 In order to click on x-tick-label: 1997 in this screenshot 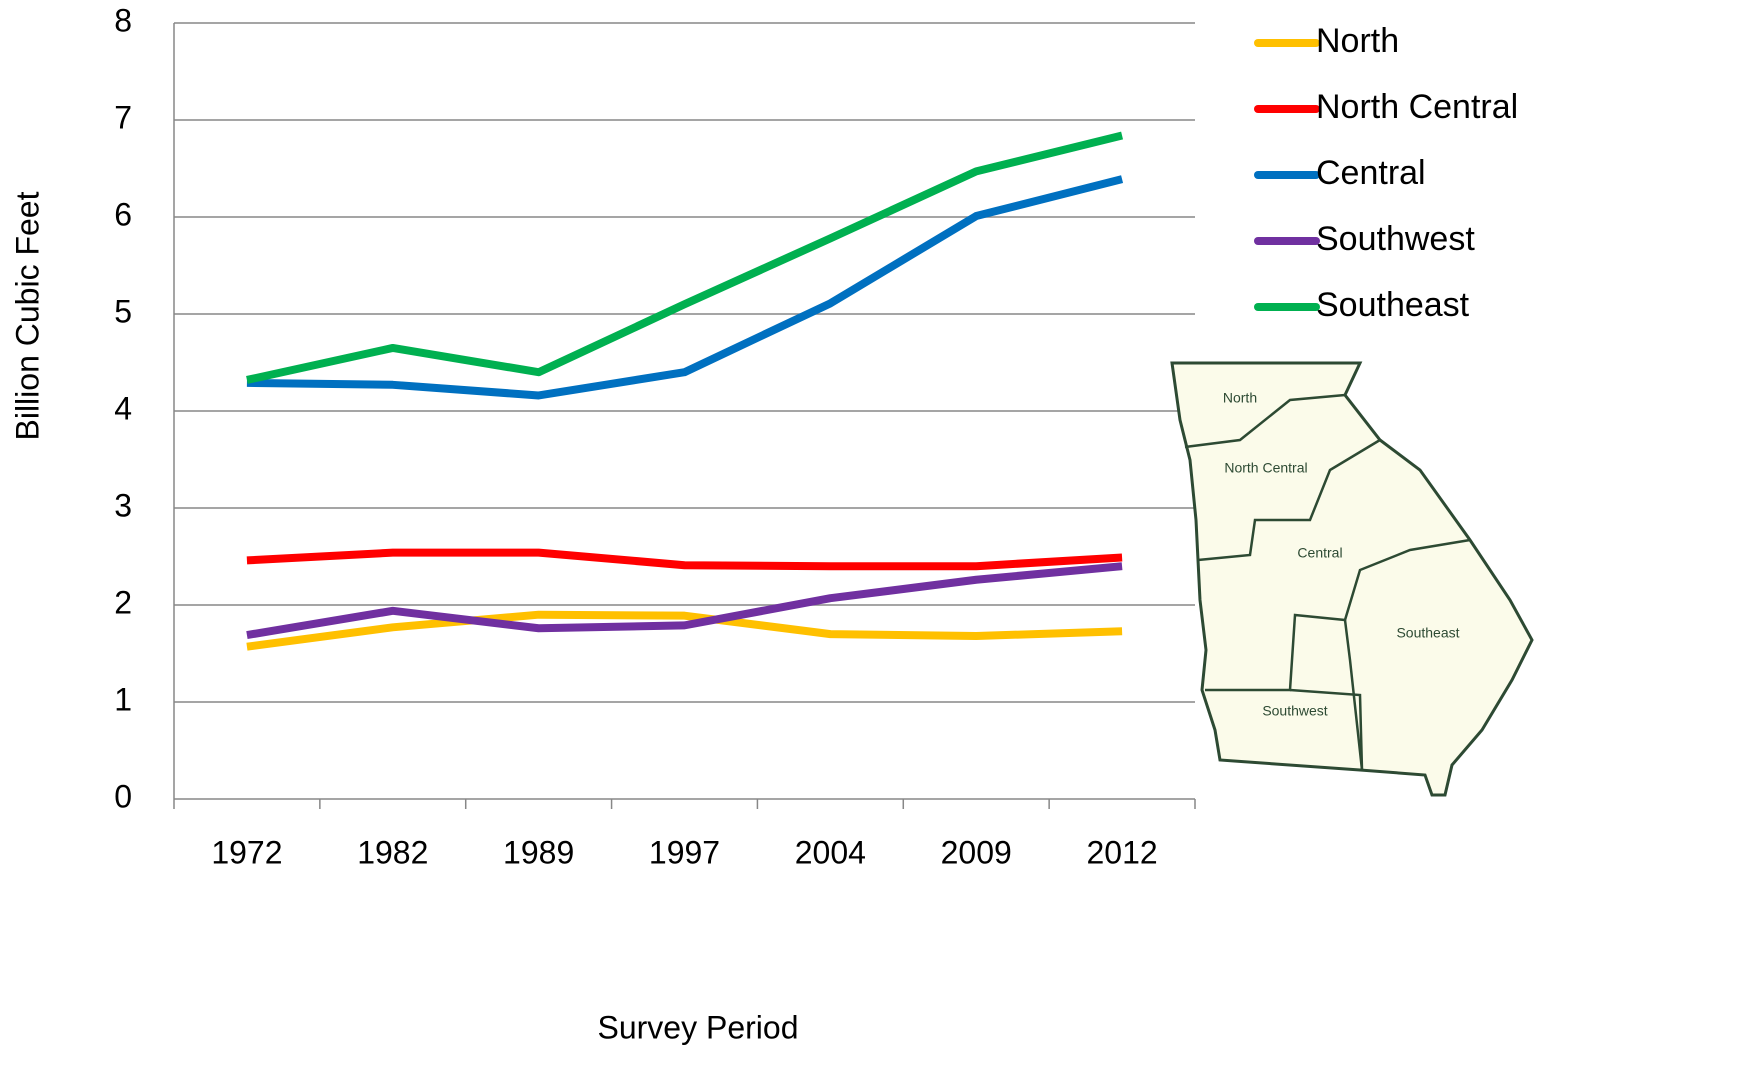, I will do `click(684, 852)`.